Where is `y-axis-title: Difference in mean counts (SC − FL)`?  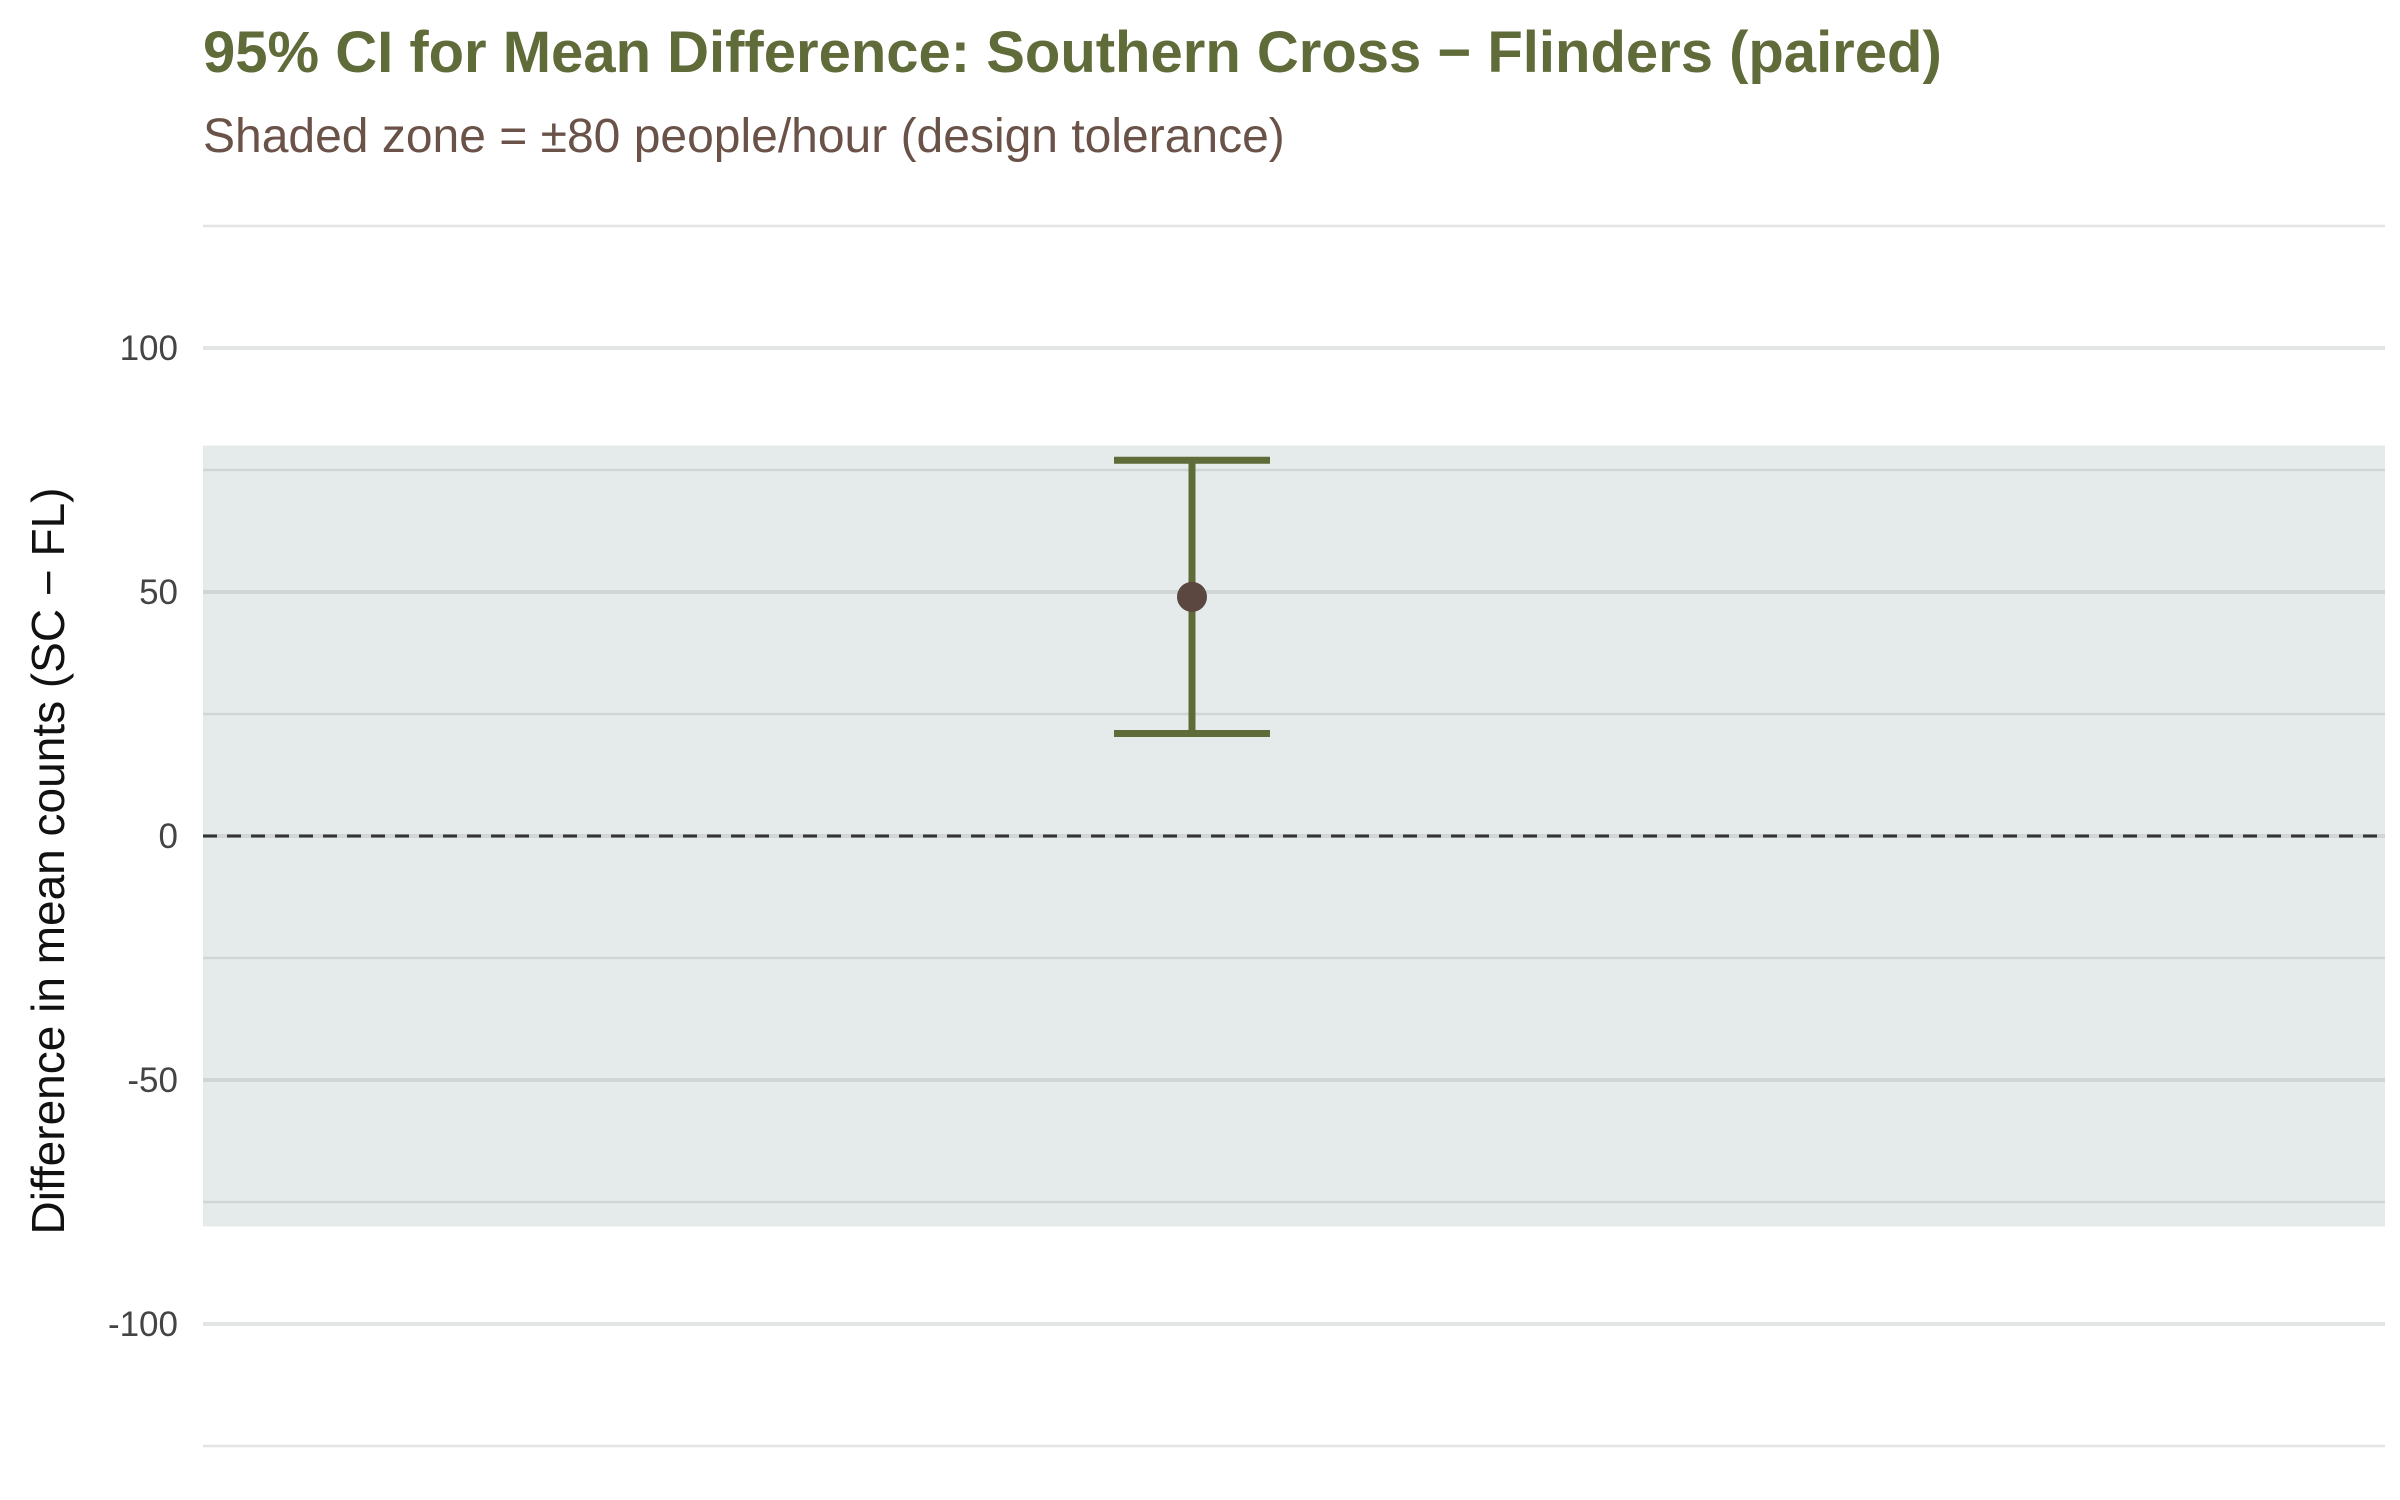
y-axis-title: Difference in mean counts (SC − FL) is located at coordinates (48, 861).